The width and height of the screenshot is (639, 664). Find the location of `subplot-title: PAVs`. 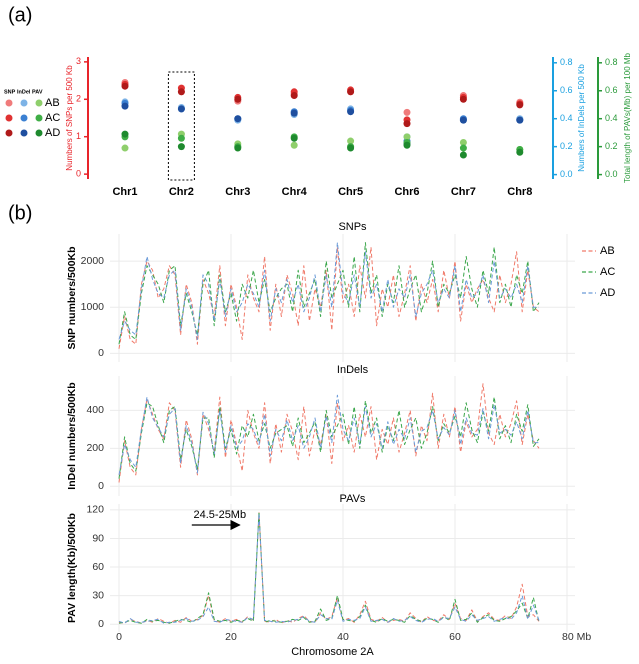

subplot-title: PAVs is located at coordinates (353, 499).